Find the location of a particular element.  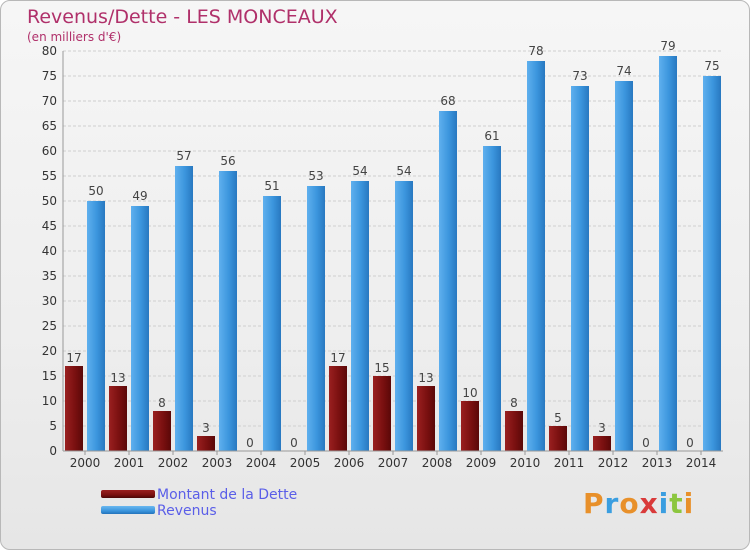

y-tick-label: 0 is located at coordinates (53, 451).